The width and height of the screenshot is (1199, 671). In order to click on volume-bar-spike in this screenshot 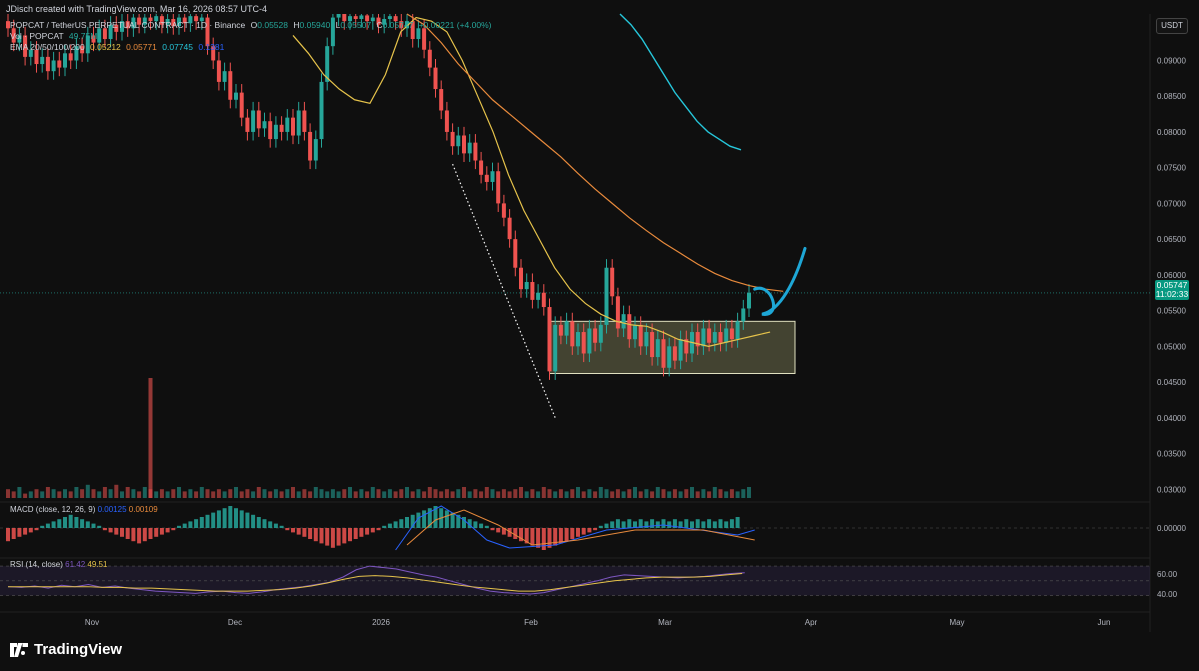, I will do `click(150, 438)`.